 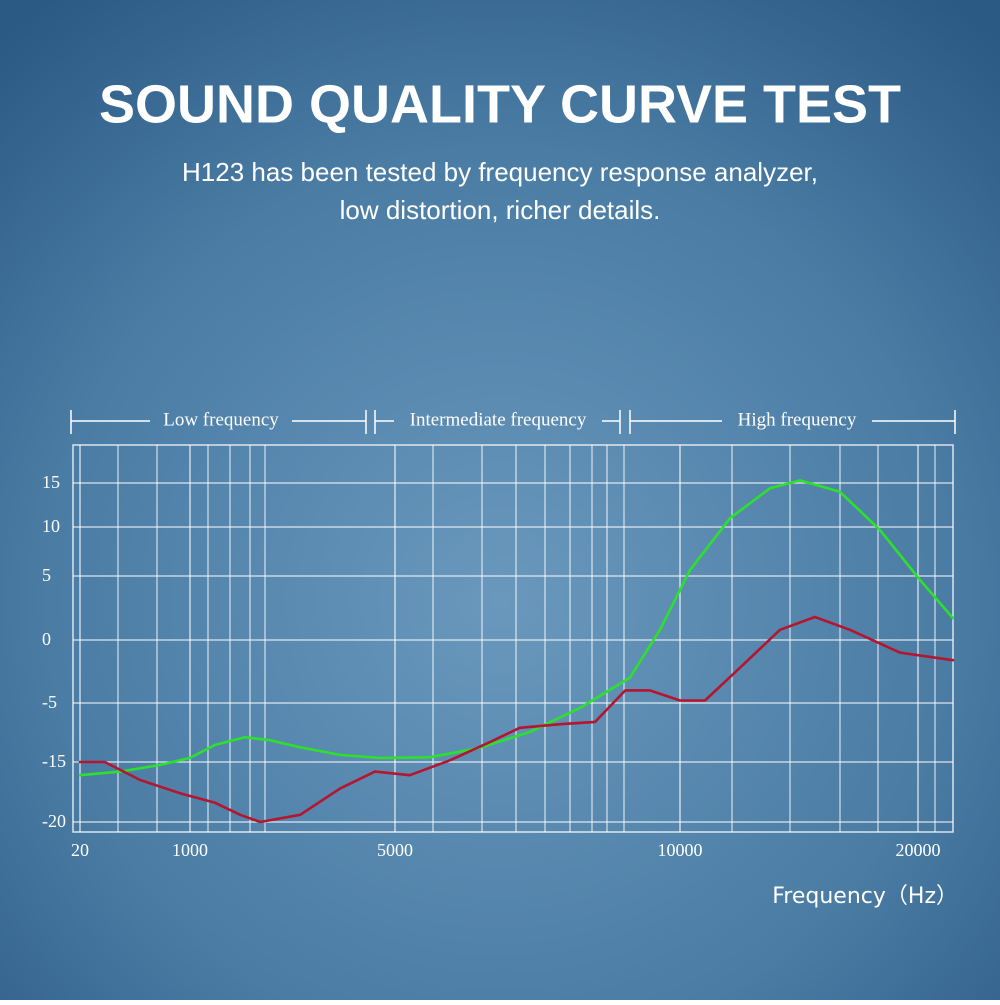 What do you see at coordinates (500, 104) in the screenshot?
I see `chart-title: SOUND QUALITY CURVE TEST` at bounding box center [500, 104].